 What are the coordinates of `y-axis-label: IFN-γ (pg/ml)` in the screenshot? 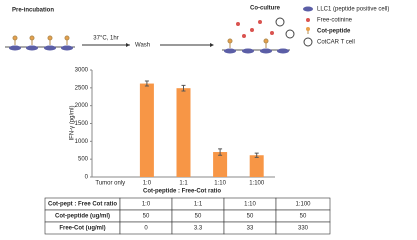 It's located at (73, 123).